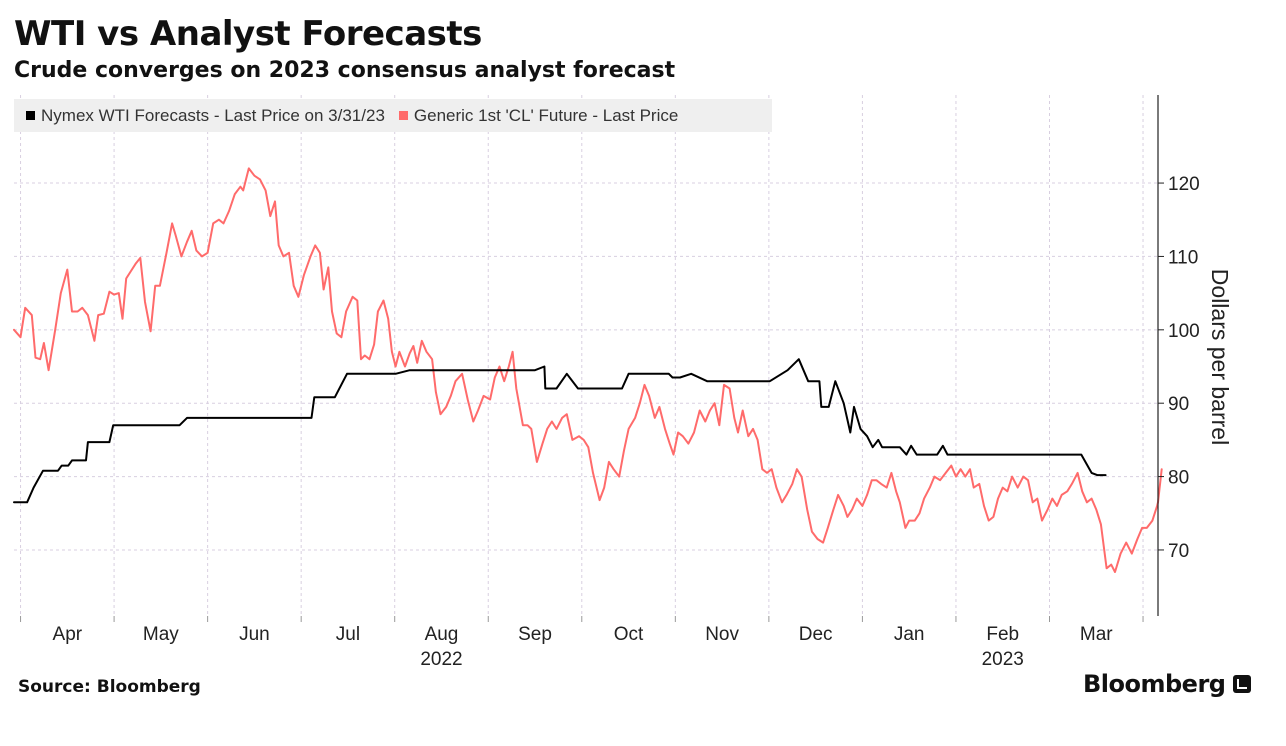 The height and width of the screenshot is (746, 1286). What do you see at coordinates (1154, 684) in the screenshot?
I see `brand-name: Bloomberg` at bounding box center [1154, 684].